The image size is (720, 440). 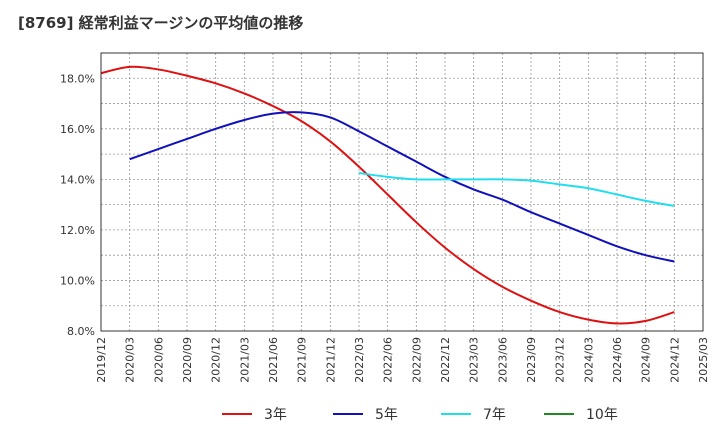 What do you see at coordinates (703, 360) in the screenshot?
I see `x-tick-label: 2025/03` at bounding box center [703, 360].